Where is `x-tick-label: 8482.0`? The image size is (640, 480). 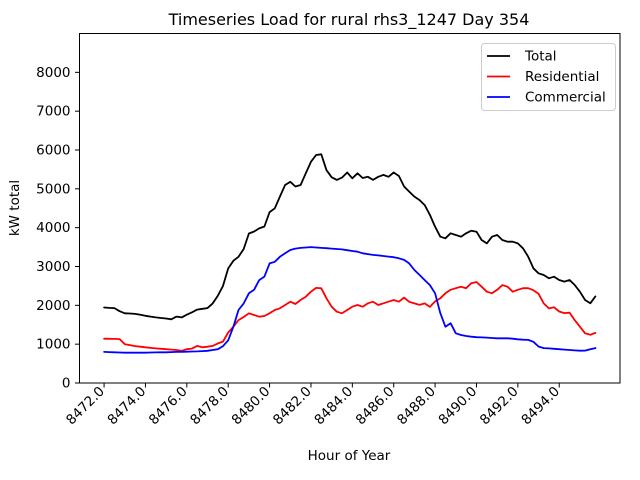 x-tick-label: 8482.0 is located at coordinates (292, 406).